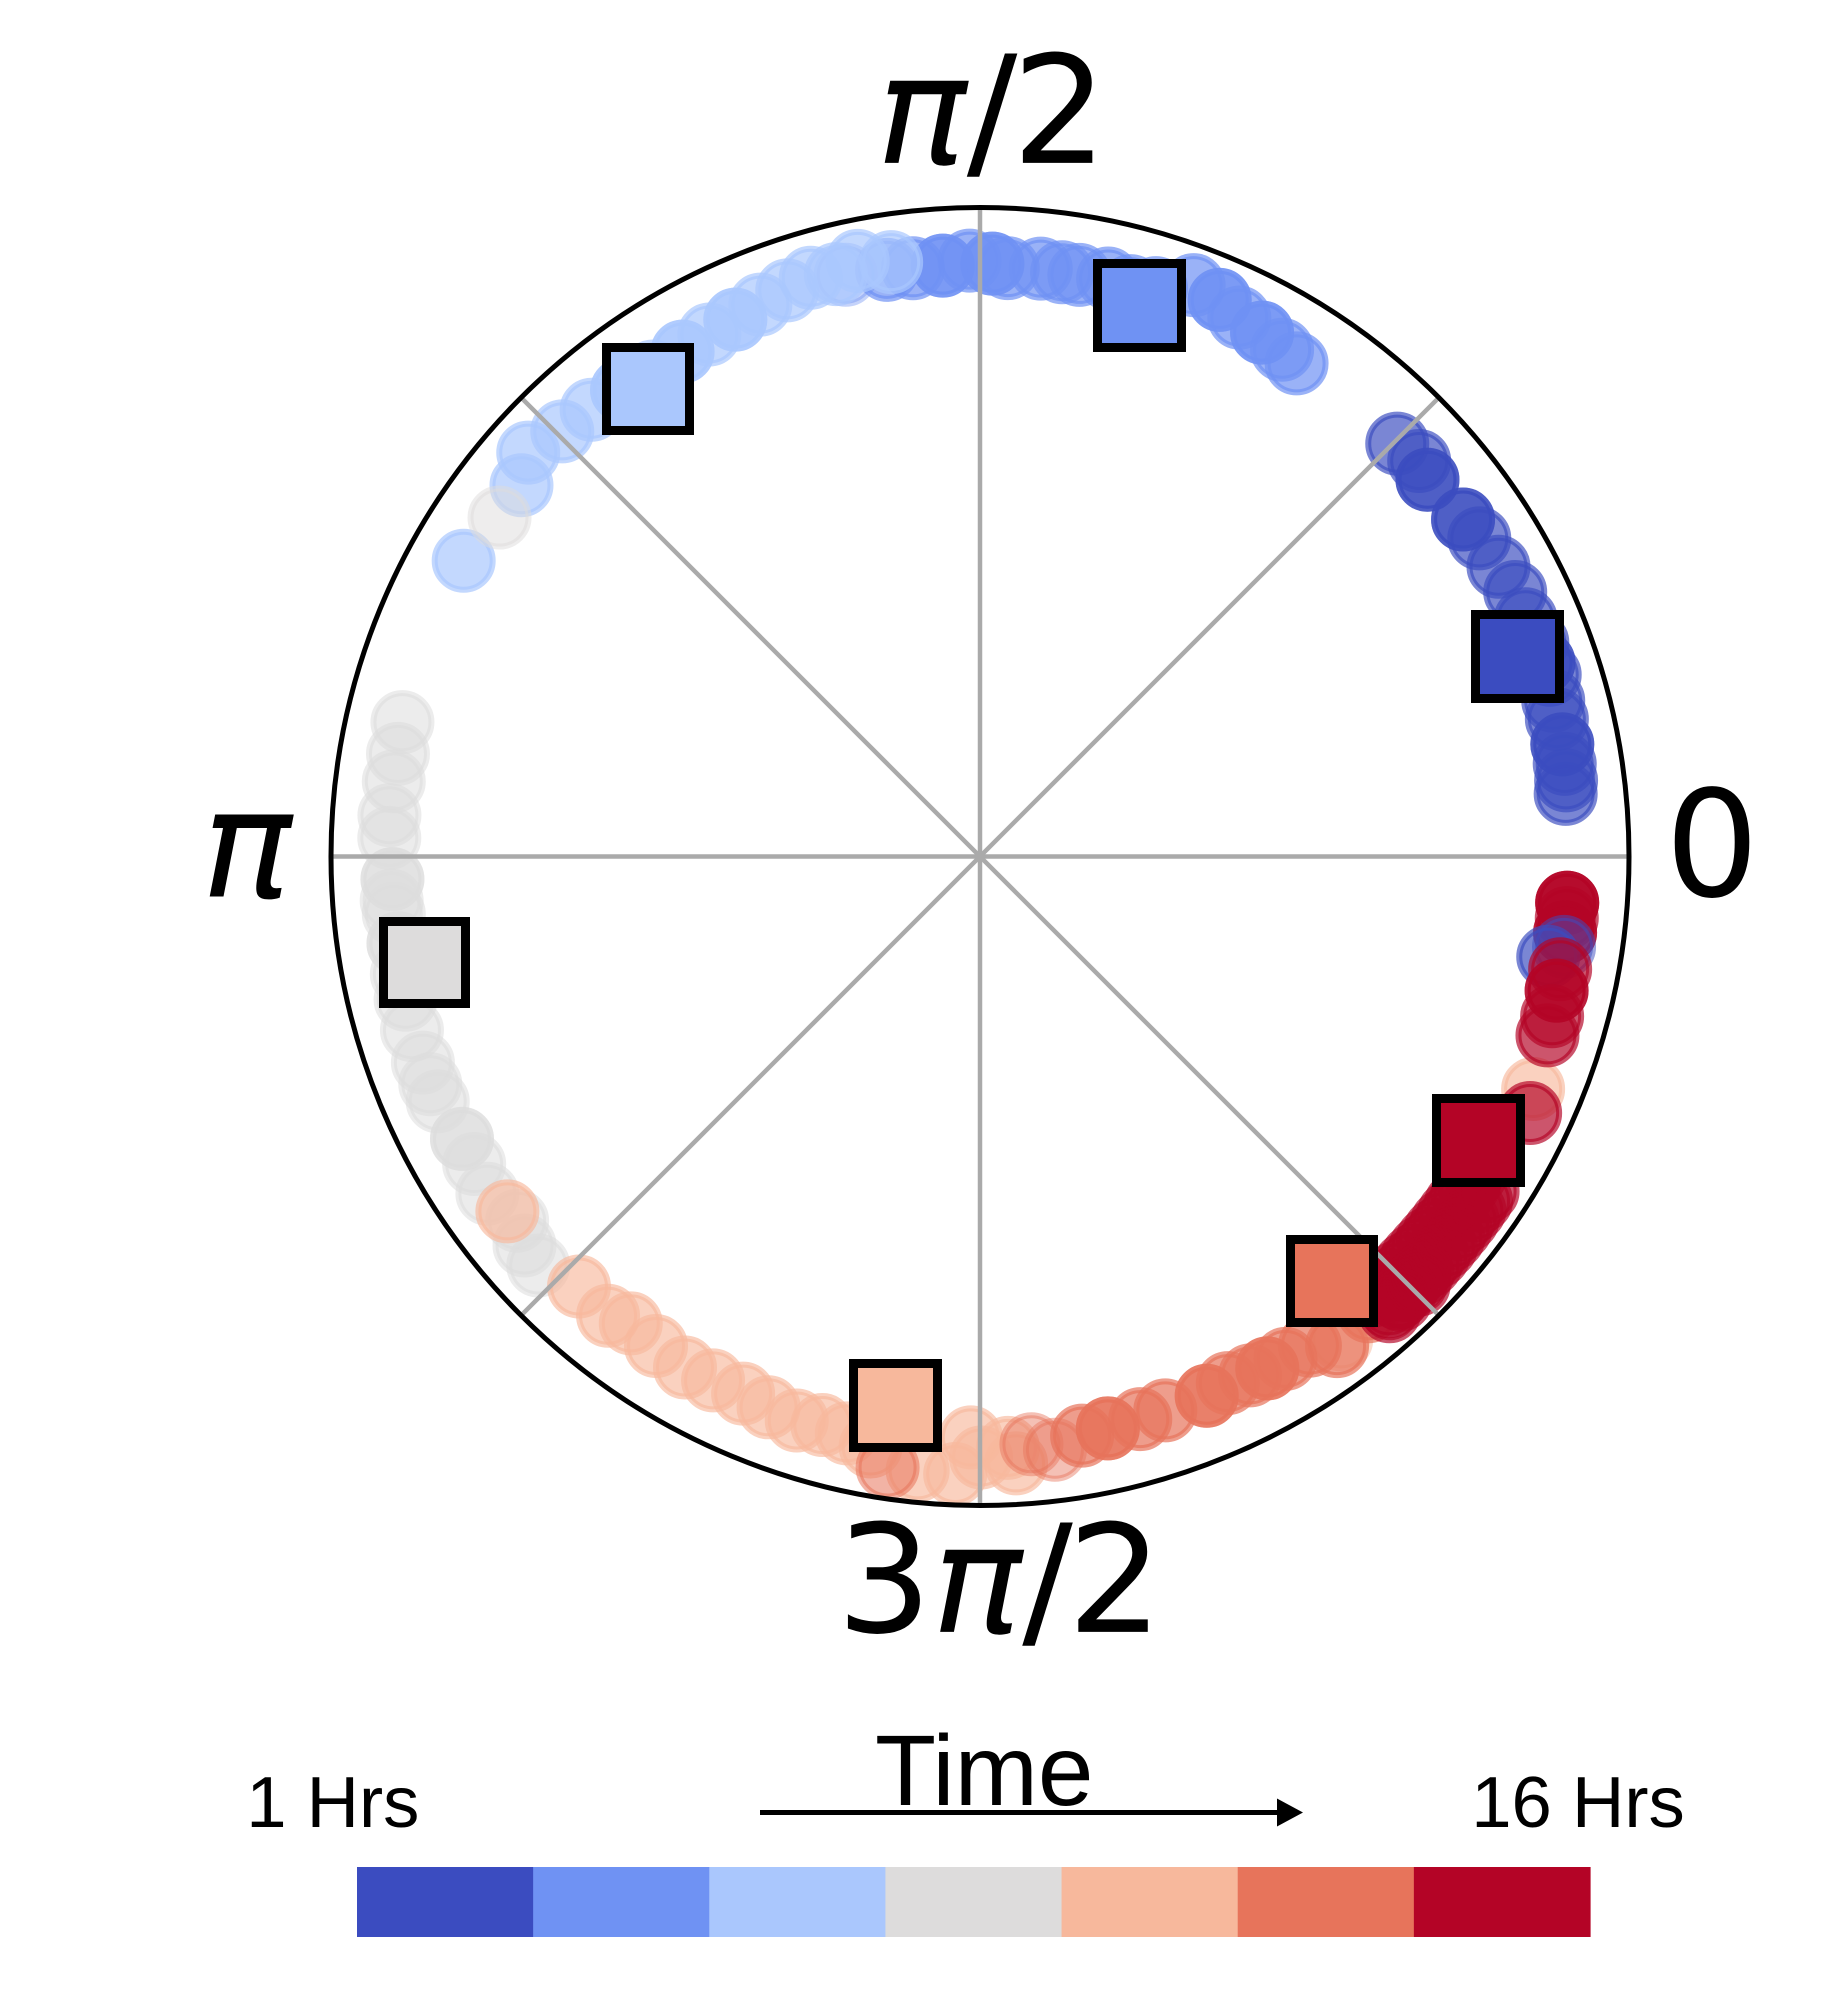 This screenshot has height=2000, width=1842. Describe the element at coordinates (332, 1802) in the screenshot. I see `svg-text: 1 Hrs` at that location.